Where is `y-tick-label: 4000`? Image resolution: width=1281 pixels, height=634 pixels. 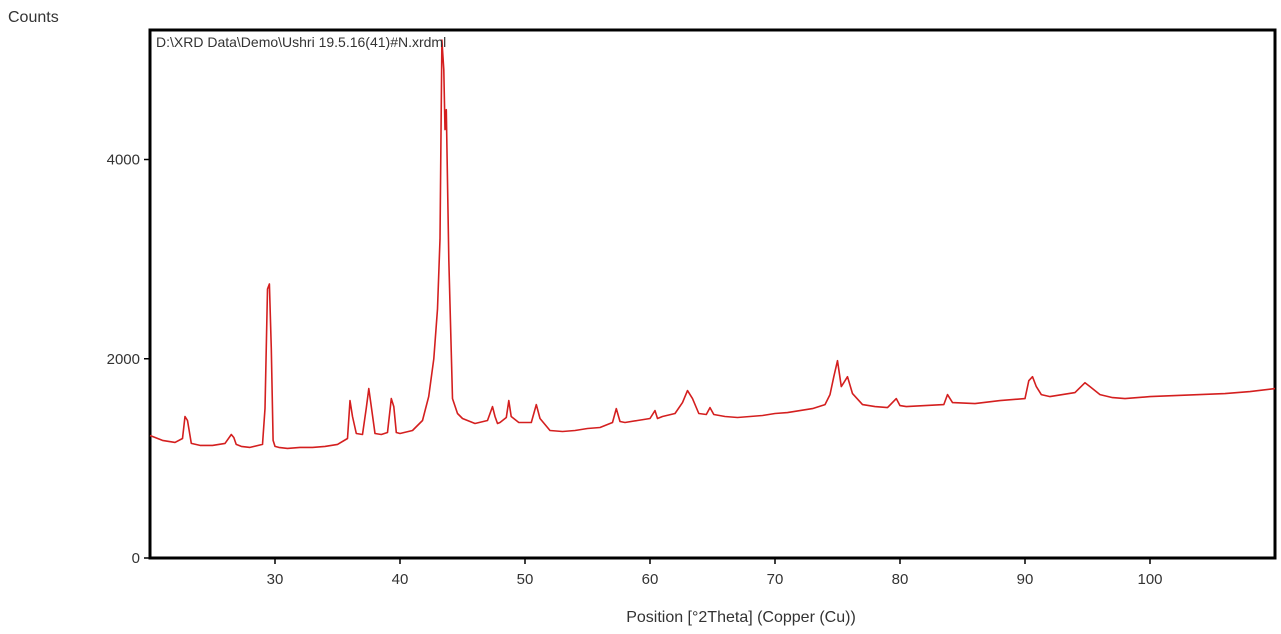 y-tick-label: 4000 is located at coordinates (123, 160).